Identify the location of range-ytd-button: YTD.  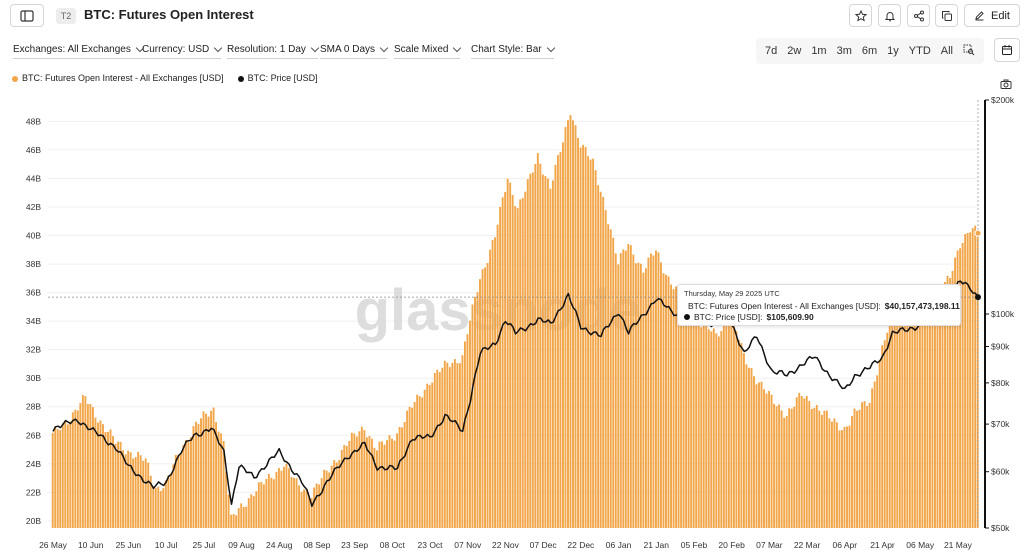
(919, 51).